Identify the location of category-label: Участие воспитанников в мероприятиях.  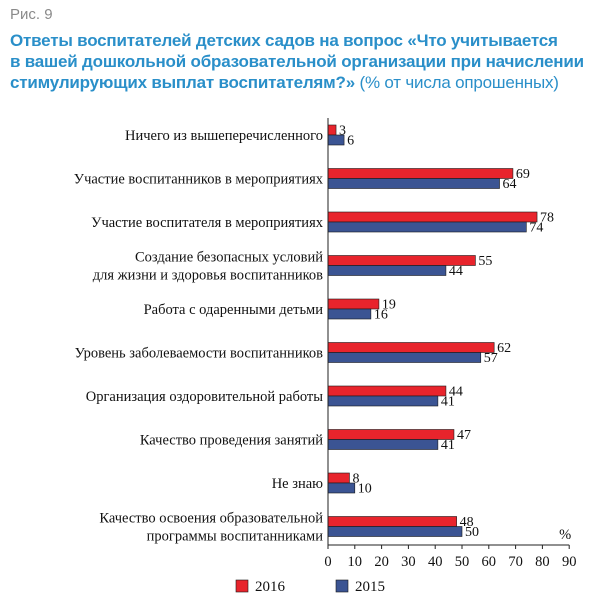
(199, 180).